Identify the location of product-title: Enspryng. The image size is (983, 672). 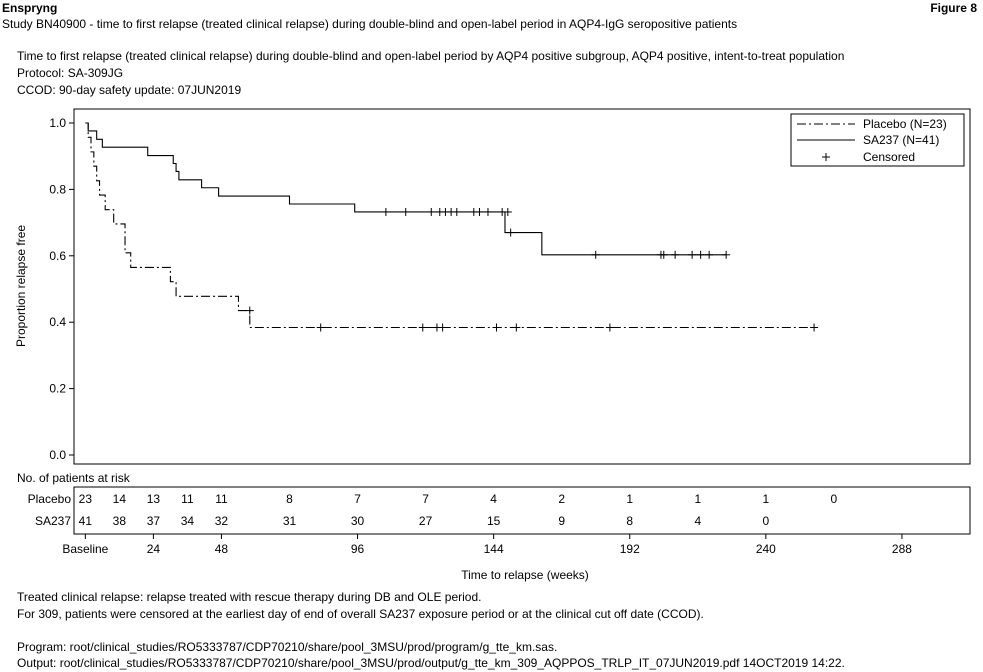
(30, 8).